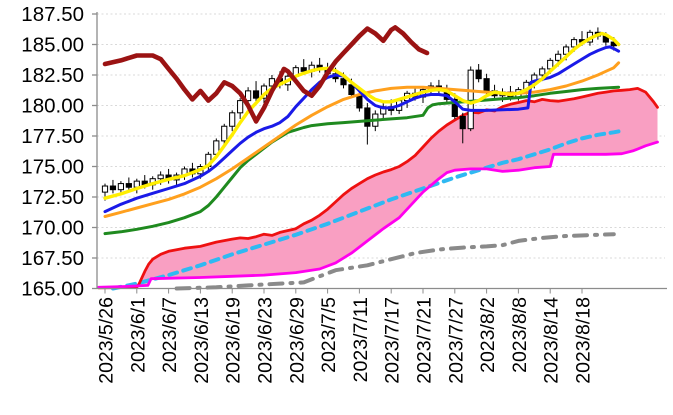 Image resolution: width=673 pixels, height=415 pixels. What do you see at coordinates (488, 335) in the screenshot?
I see `x-tick-label: 2023/8/2` at bounding box center [488, 335].